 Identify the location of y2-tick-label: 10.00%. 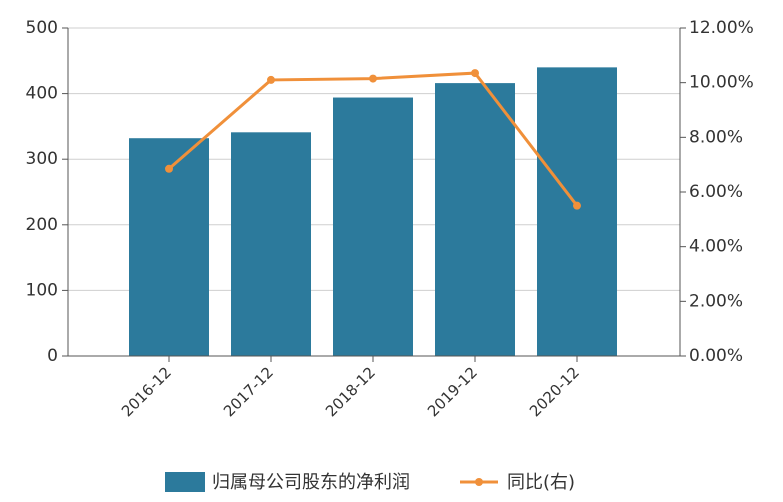
(721, 83).